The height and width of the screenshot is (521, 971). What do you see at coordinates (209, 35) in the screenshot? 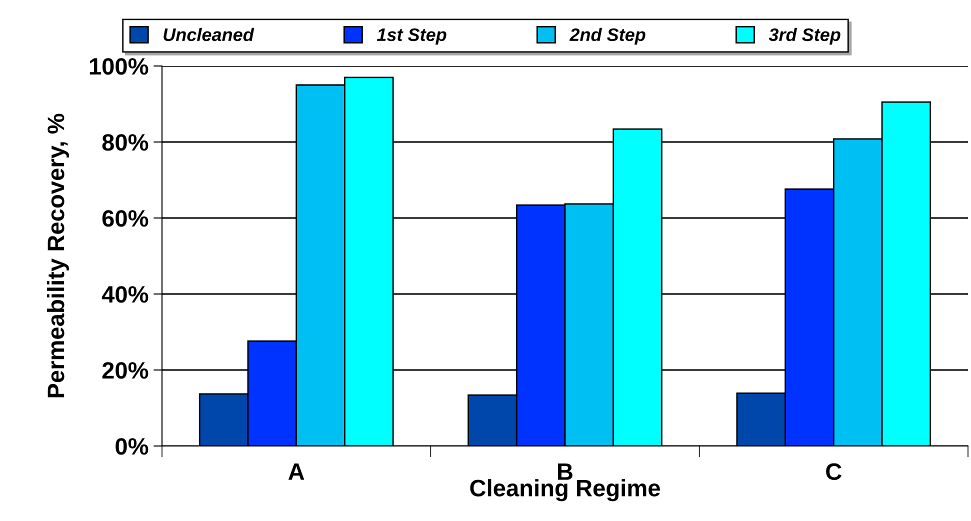
I see `legend-label: Uncleaned` at bounding box center [209, 35].